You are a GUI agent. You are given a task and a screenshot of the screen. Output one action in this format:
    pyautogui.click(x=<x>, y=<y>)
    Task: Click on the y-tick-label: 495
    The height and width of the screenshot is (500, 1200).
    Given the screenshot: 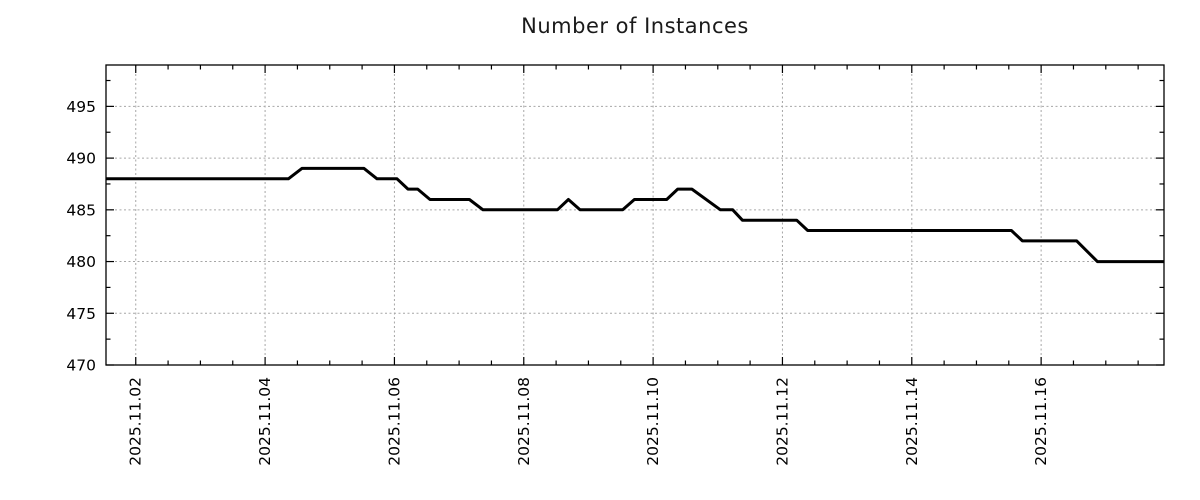 What is the action you would take?
    pyautogui.click(x=81, y=107)
    